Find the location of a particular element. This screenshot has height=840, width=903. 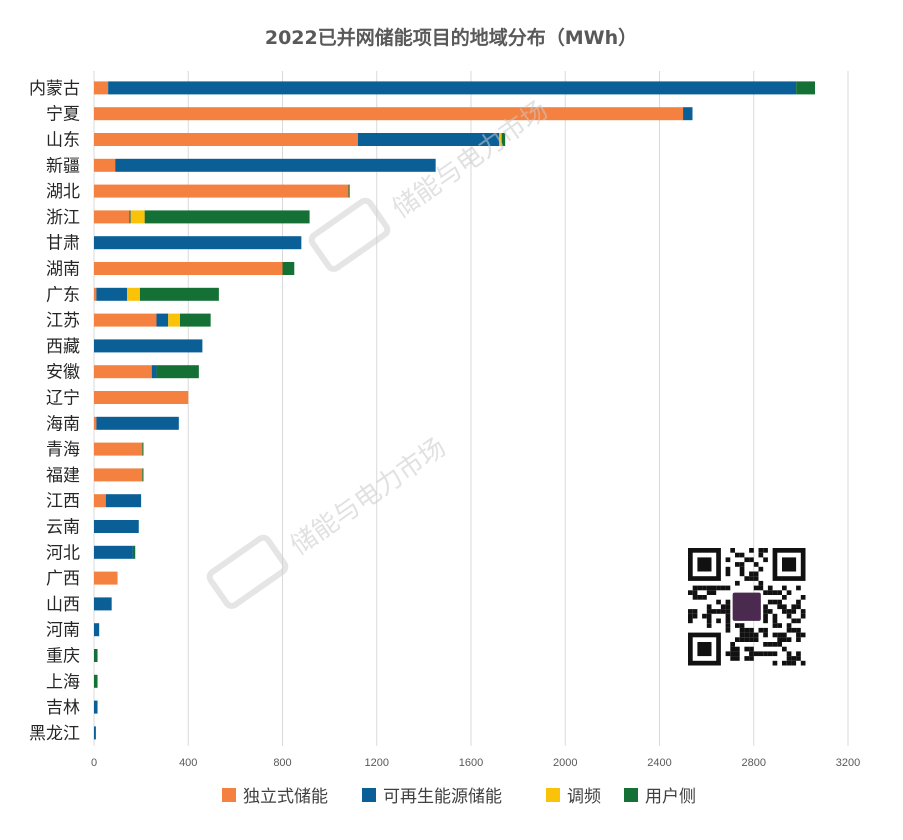

legend: 独立式储能 可再生能源储能 调频 用户侧 is located at coordinates (459, 797).